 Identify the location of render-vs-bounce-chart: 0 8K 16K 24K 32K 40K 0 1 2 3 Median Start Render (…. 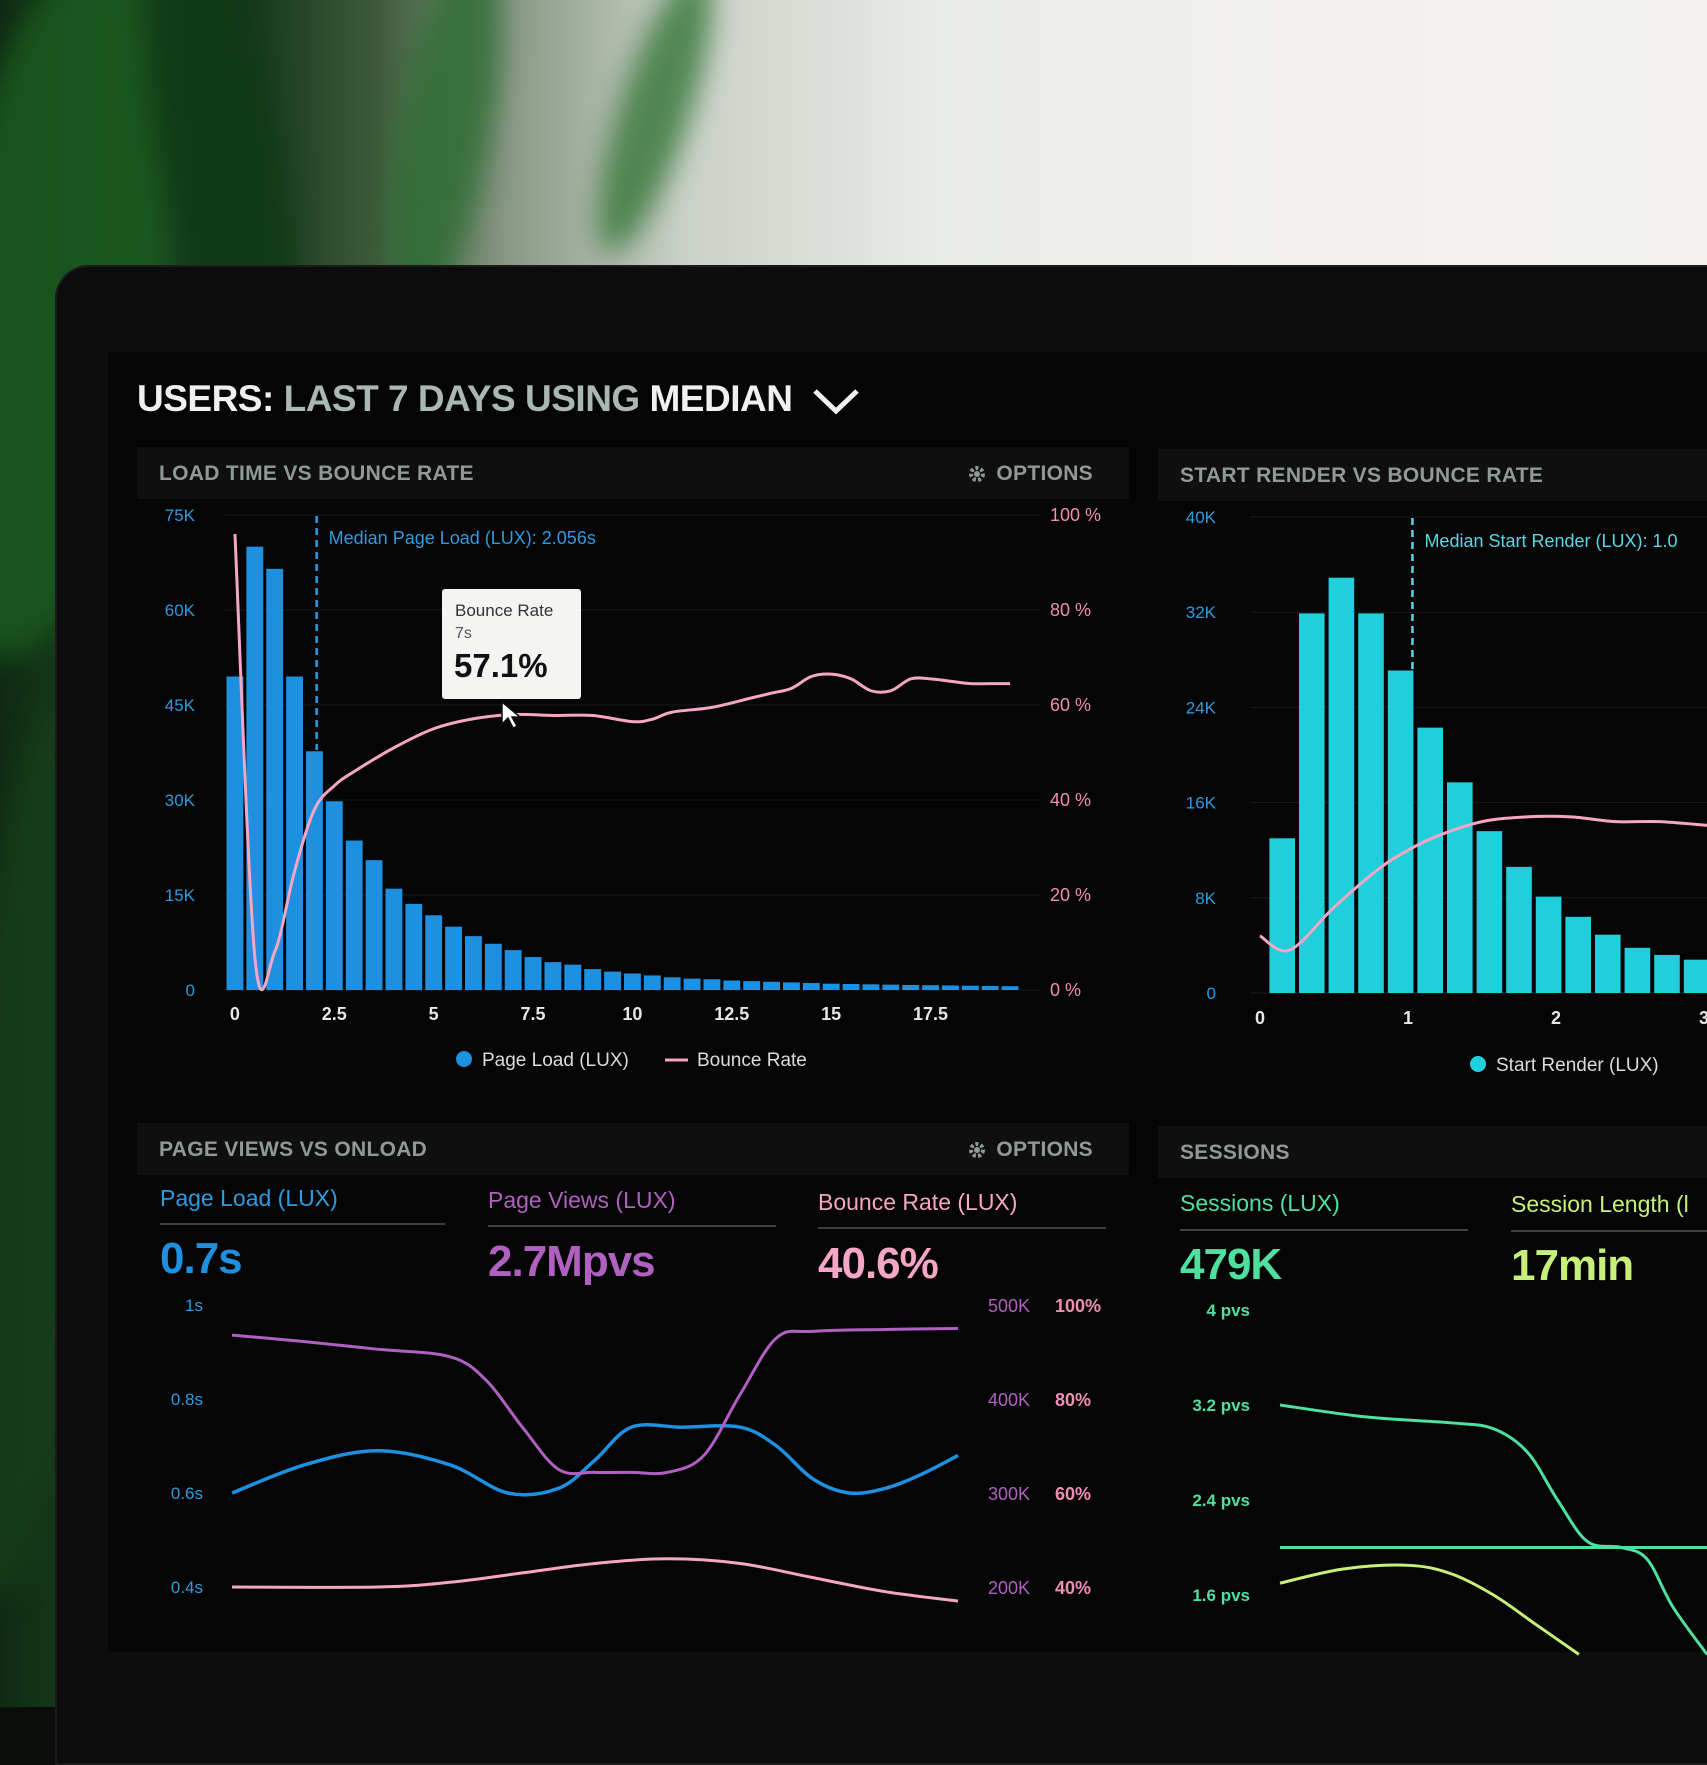
(1446, 792).